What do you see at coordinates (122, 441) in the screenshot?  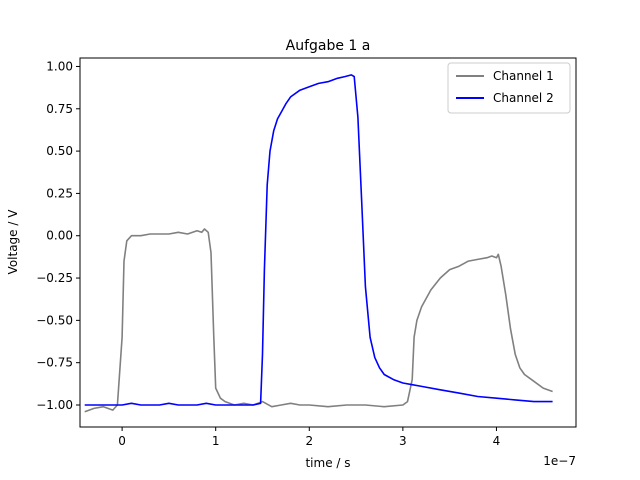 I see `x-tick-label: 0` at bounding box center [122, 441].